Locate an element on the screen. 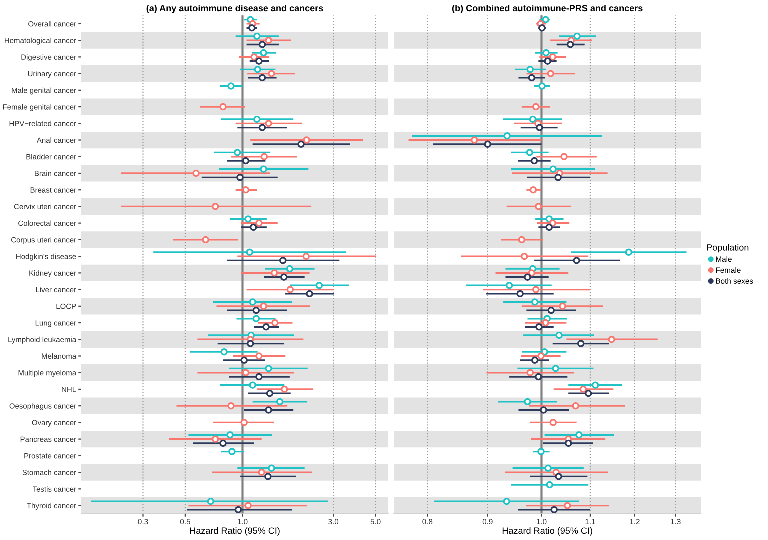 This screenshot has height=540, width=768. chart-title: (a) Any autoimmune disease and cancers is located at coordinates (235, 9).